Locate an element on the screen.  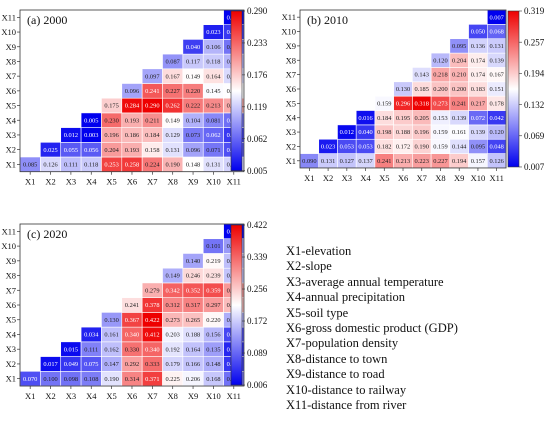
cell-value-label: 0.005 is located at coordinates (91, 120).